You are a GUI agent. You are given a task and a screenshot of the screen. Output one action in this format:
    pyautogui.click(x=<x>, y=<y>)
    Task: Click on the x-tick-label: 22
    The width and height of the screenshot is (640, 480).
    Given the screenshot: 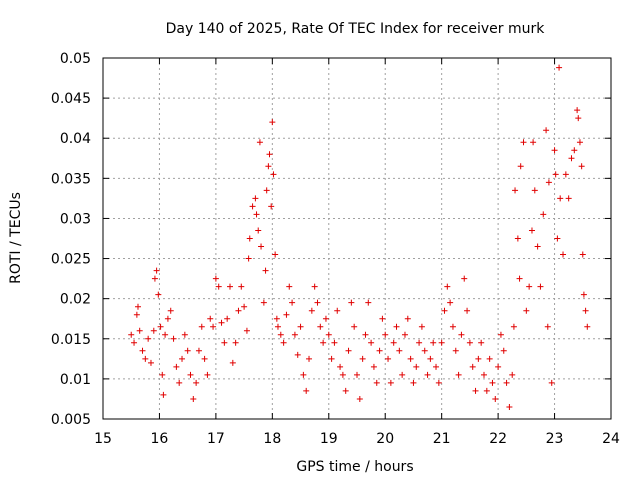 What is the action you would take?
    pyautogui.click(x=498, y=439)
    